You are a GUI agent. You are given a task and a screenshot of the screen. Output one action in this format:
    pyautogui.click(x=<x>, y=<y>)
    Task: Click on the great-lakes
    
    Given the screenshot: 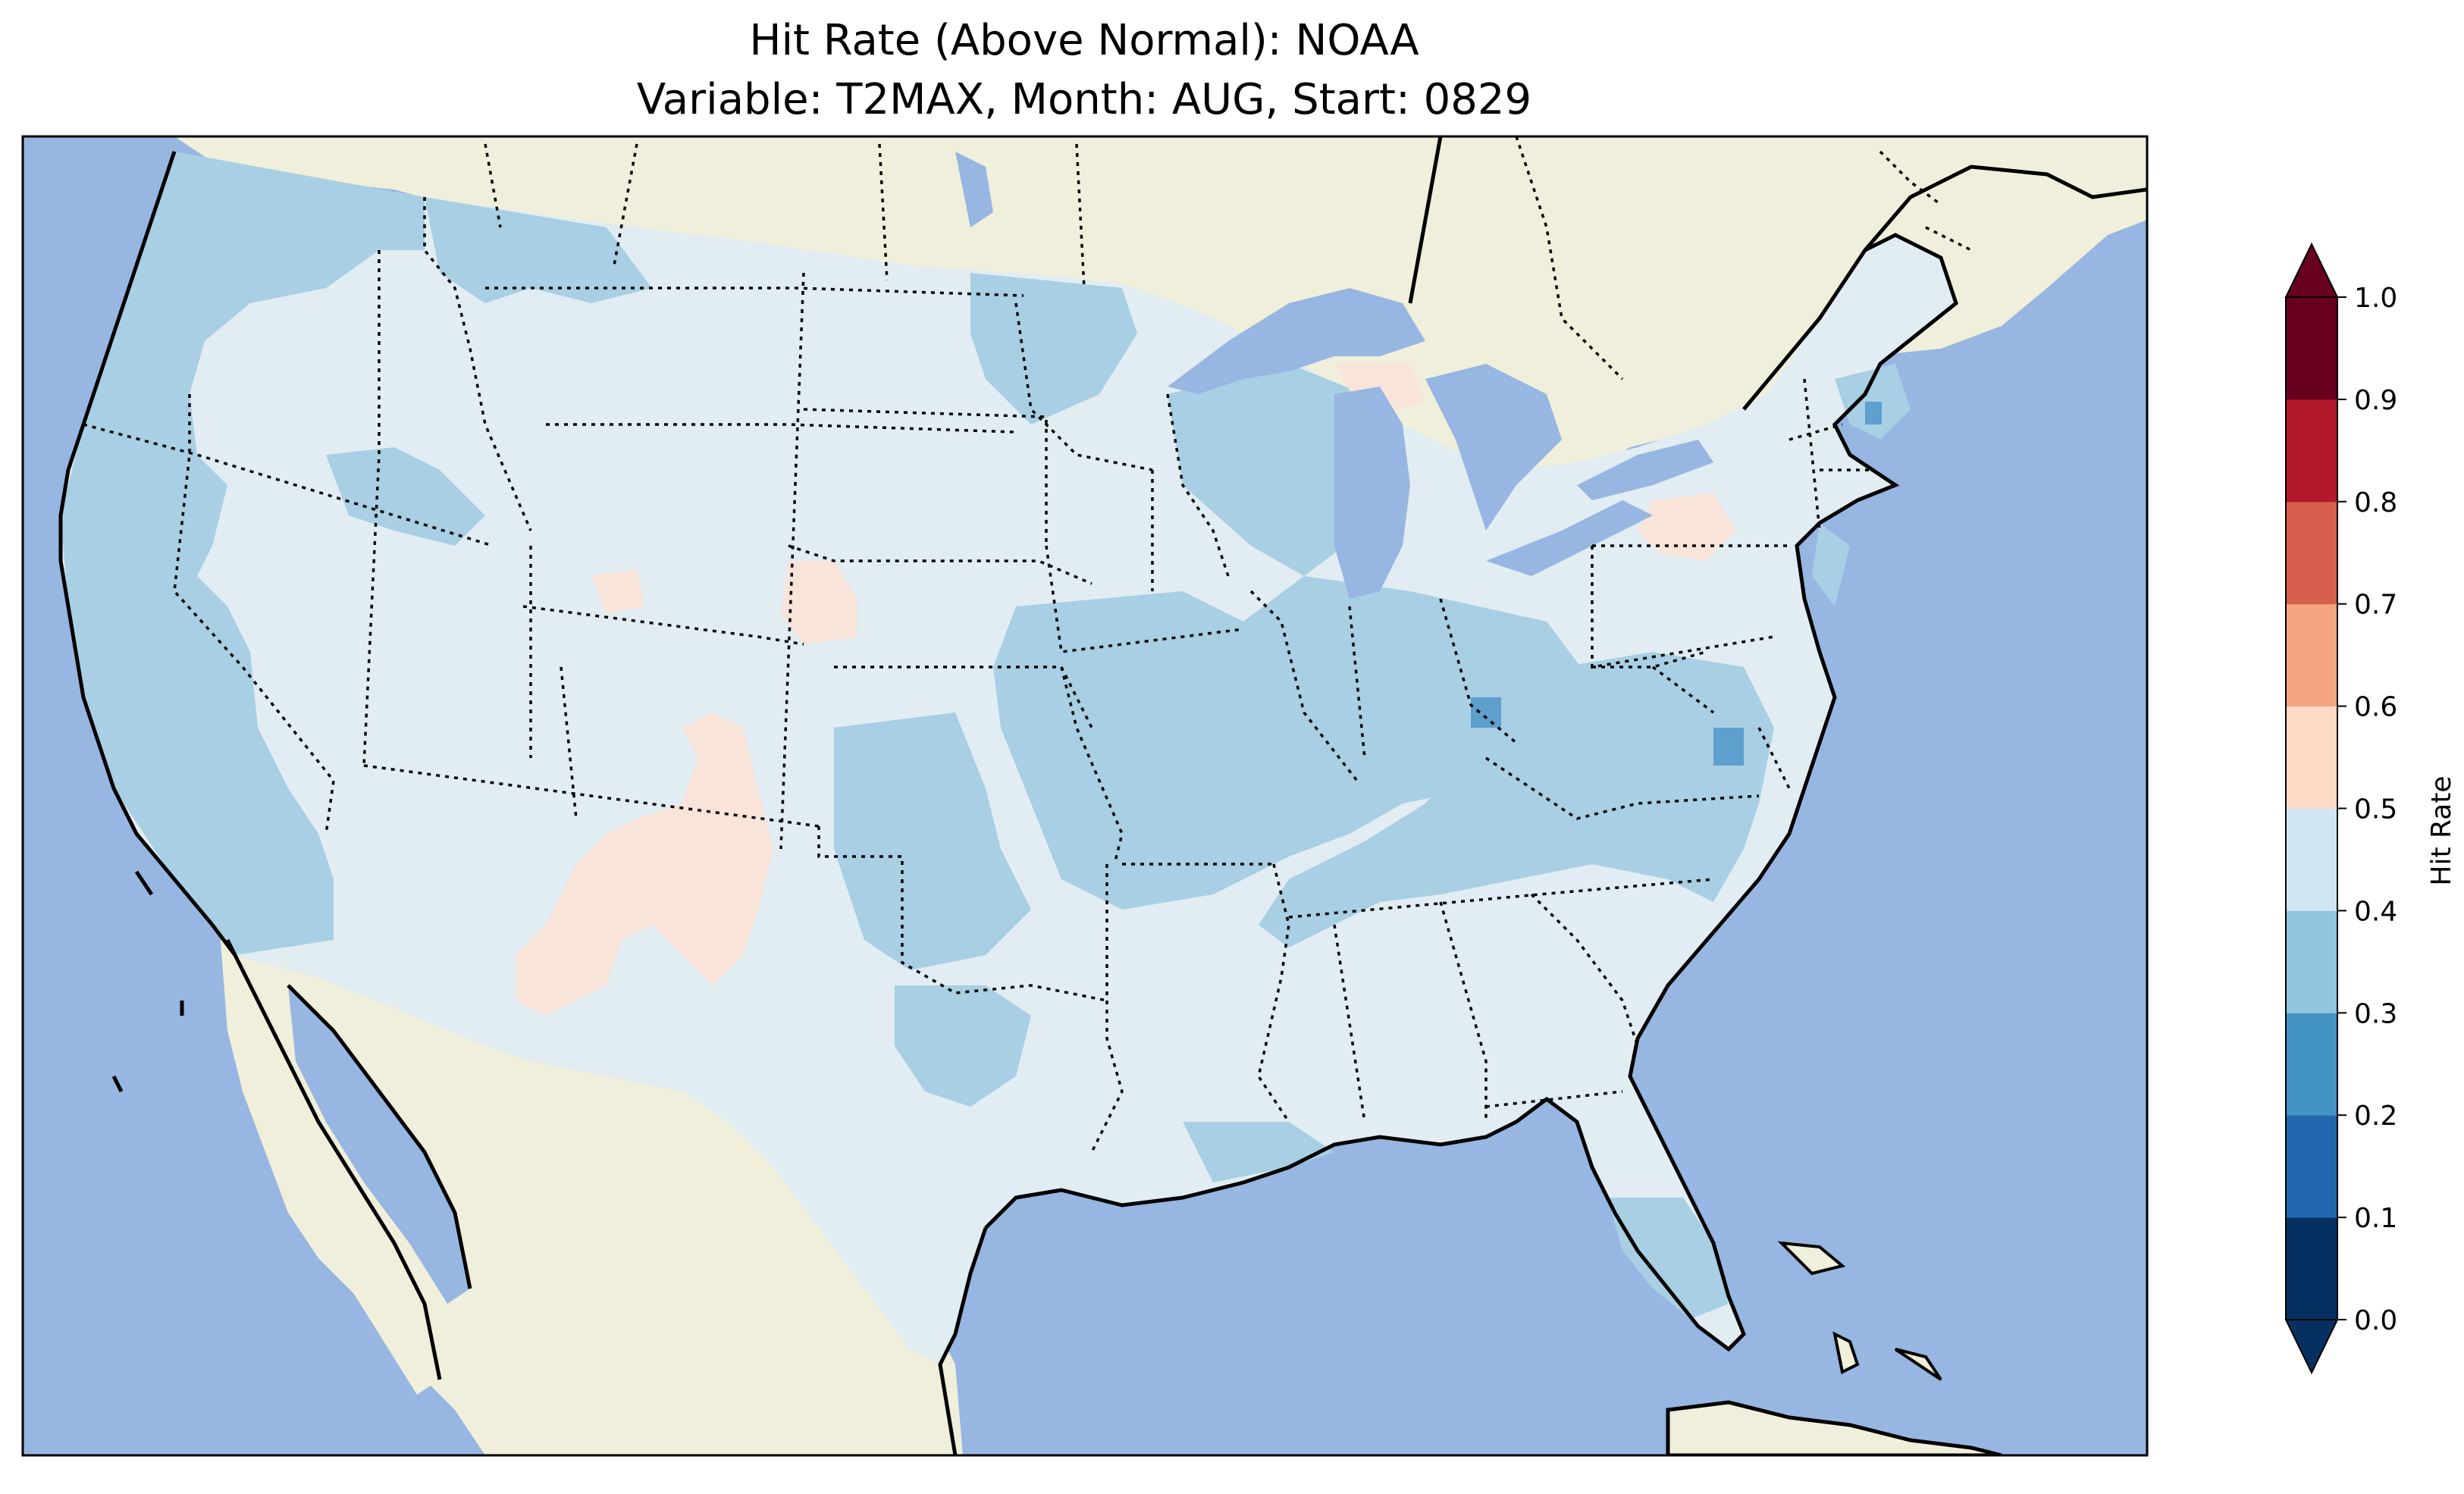 What is the action you would take?
    pyautogui.click(x=1334, y=375)
    